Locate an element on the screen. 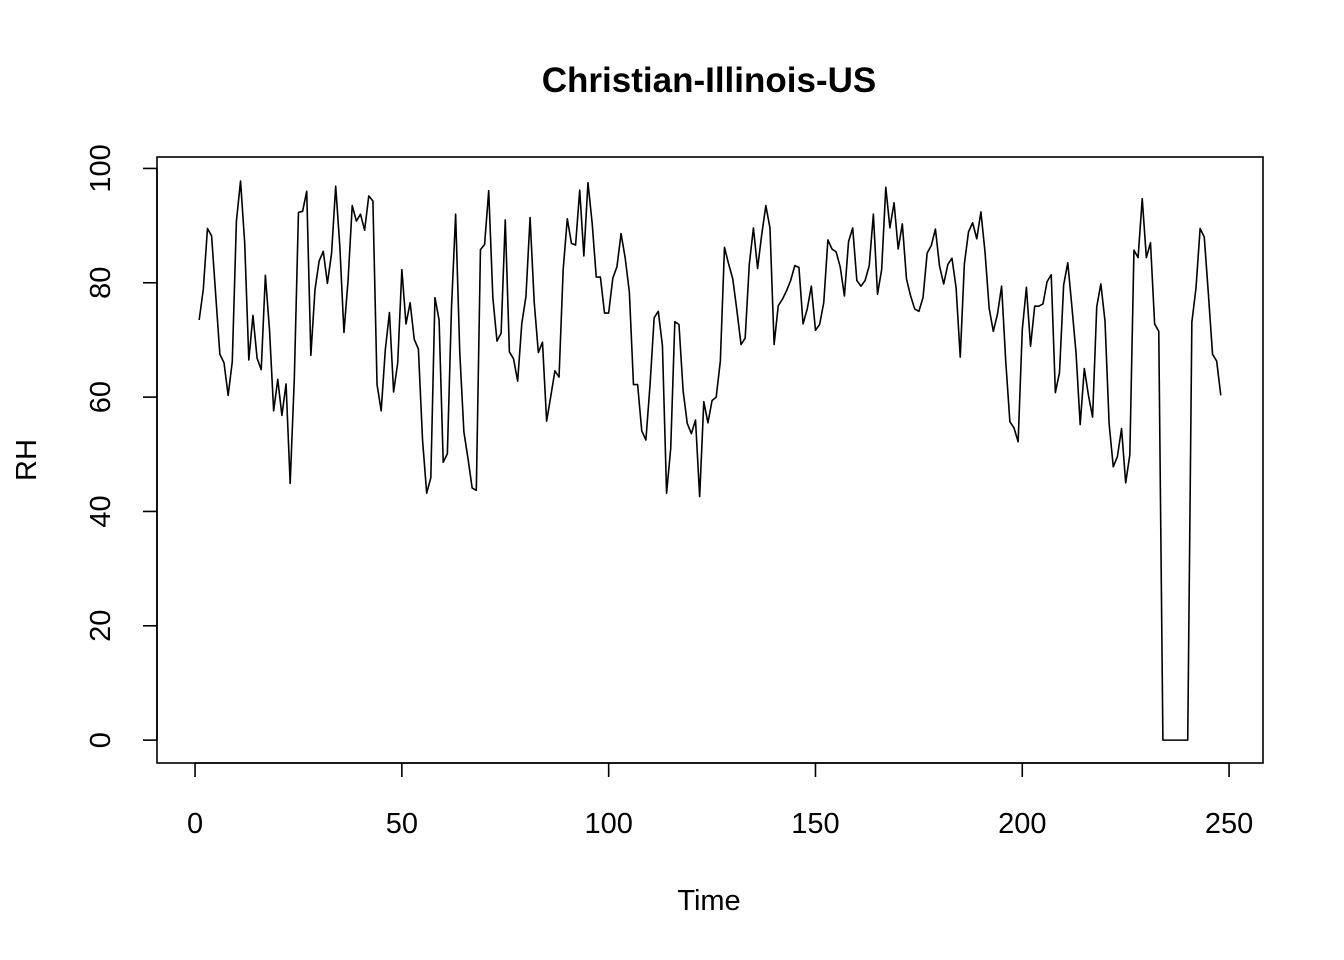 This screenshot has width=1344, height=960. x-tick-label: 50 is located at coordinates (402, 824).